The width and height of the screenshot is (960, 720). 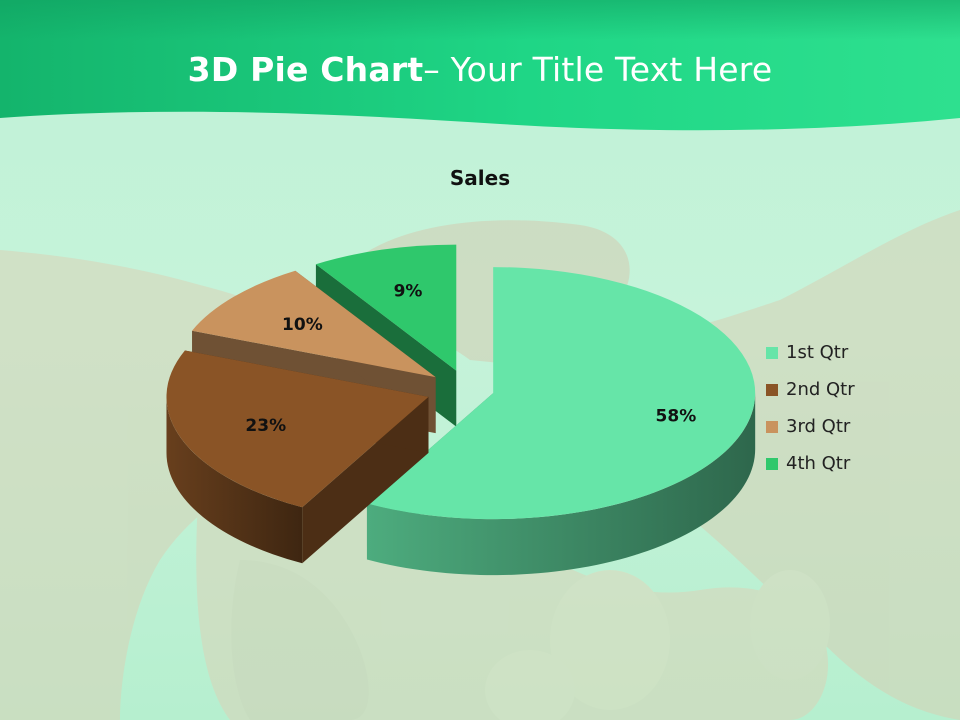 I want to click on data-labels: 58% 23% 10% 9%, so click(x=470, y=359).